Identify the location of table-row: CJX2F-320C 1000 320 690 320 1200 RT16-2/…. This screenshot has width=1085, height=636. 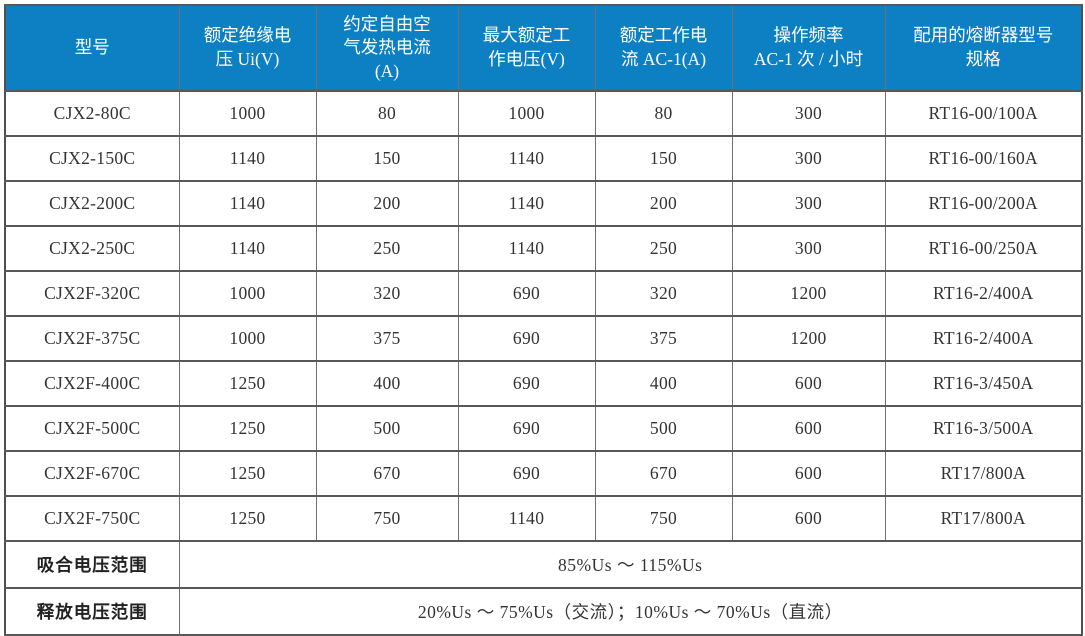
(543, 293).